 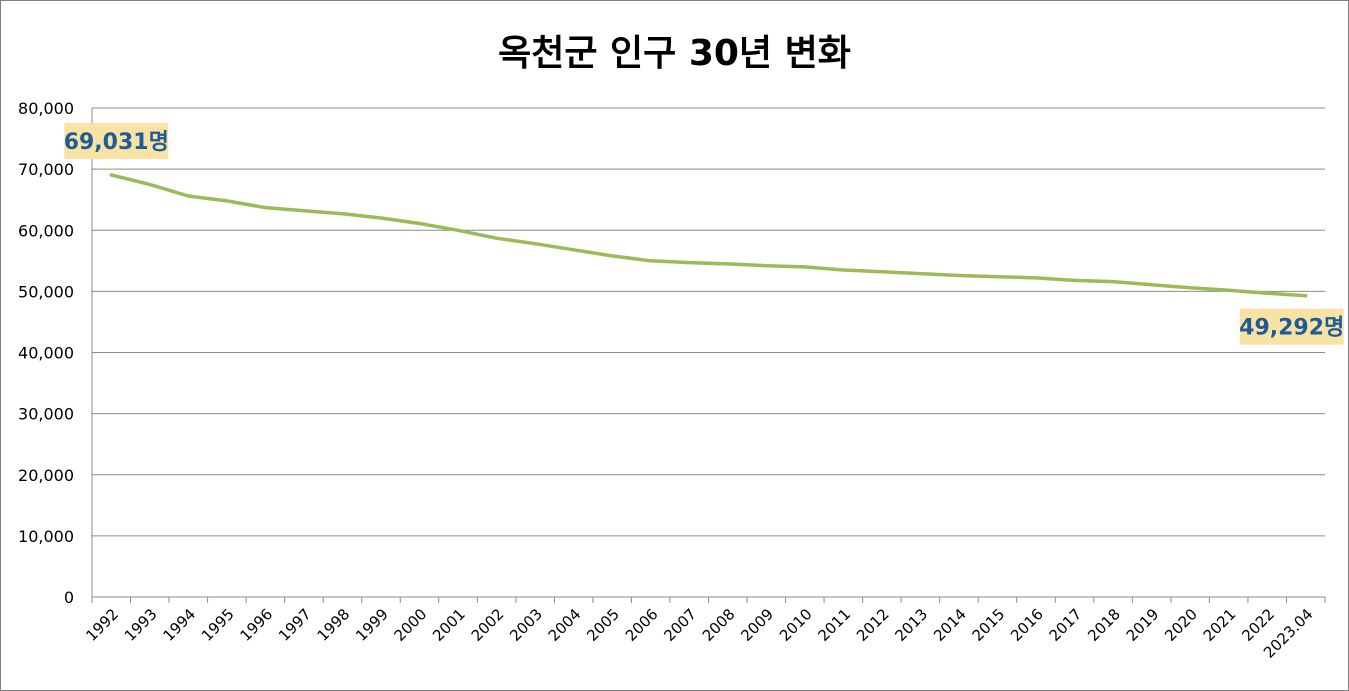 What do you see at coordinates (372, 625) in the screenshot?
I see `x-tick-label: 1999` at bounding box center [372, 625].